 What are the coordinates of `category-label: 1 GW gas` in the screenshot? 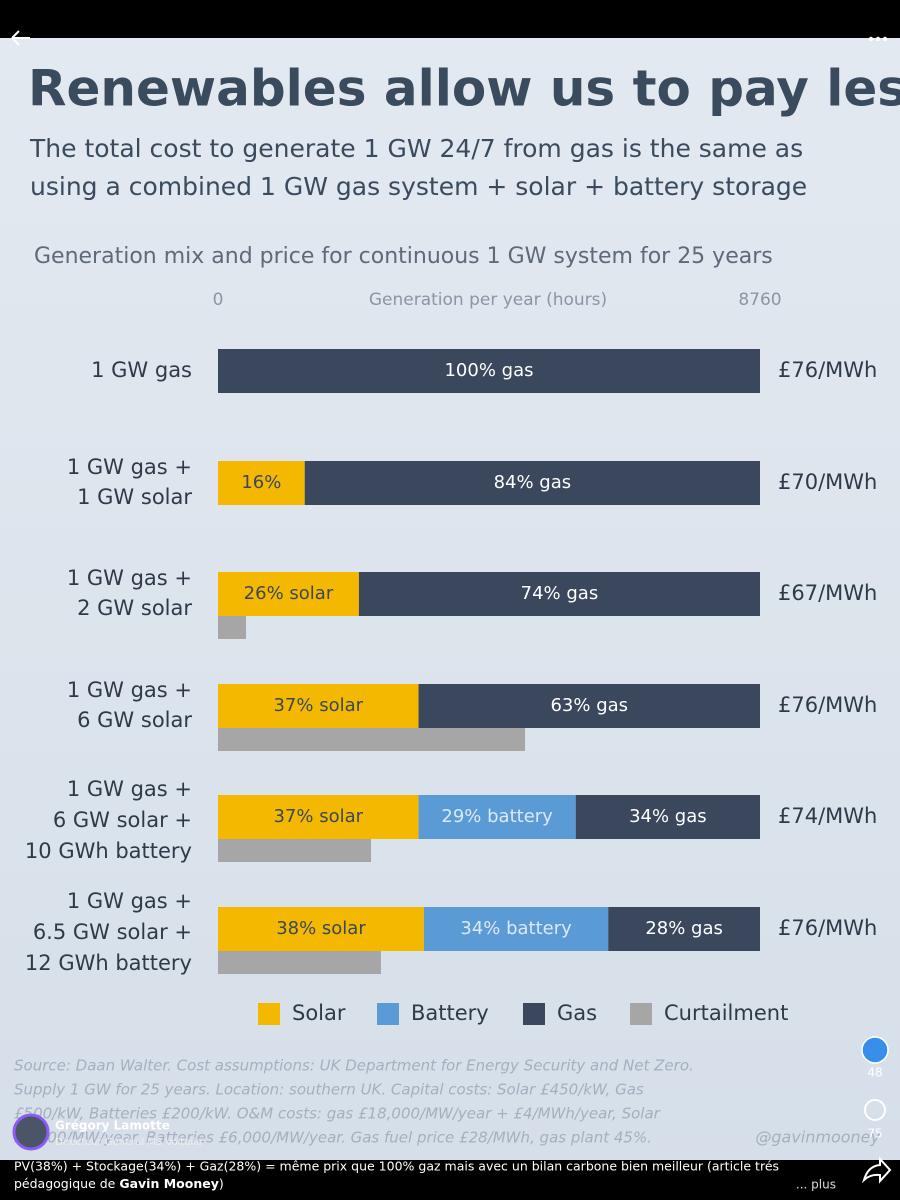 It's located at (141, 370).